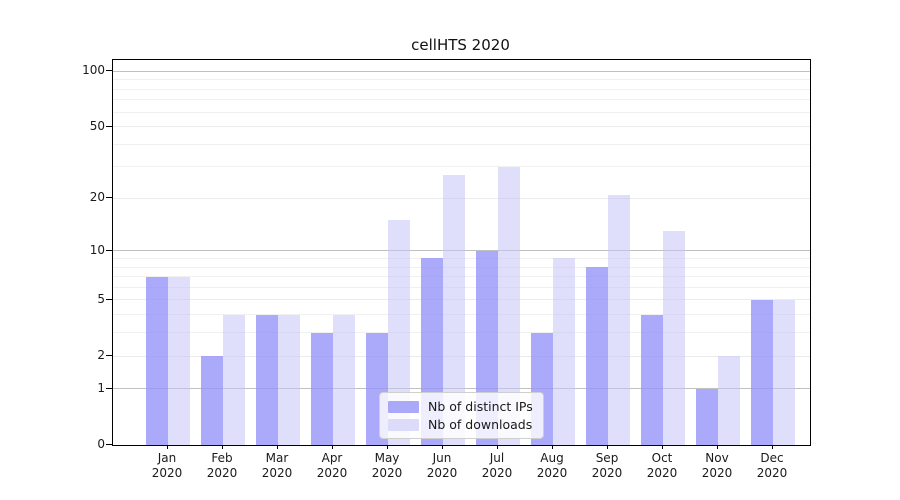 This screenshot has height=500, width=900. I want to click on legend-item-downloads: Nb of downloads, so click(460, 424).